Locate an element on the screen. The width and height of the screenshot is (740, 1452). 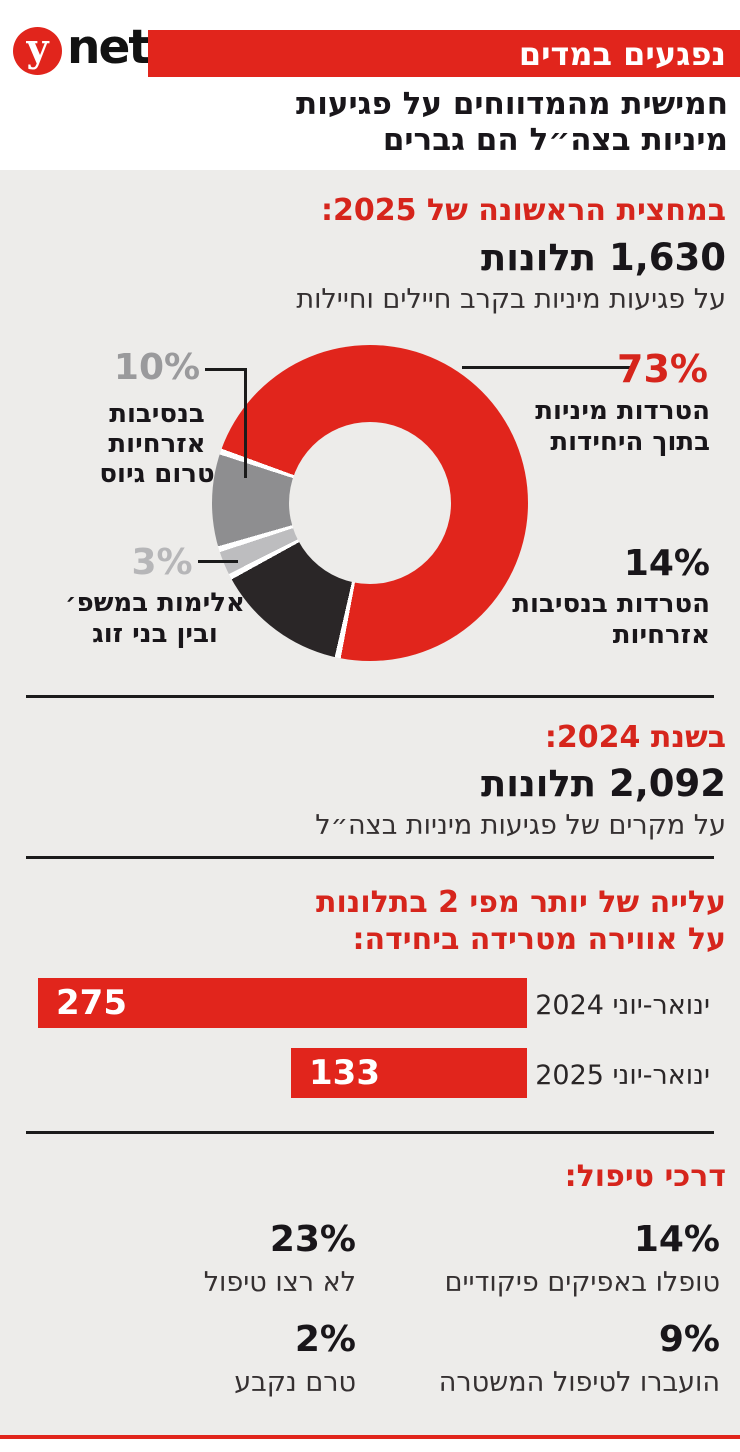
section-2025-caption: על פגיעות מיניות בקרב חיילים וחיילות is located at coordinates (511, 299).